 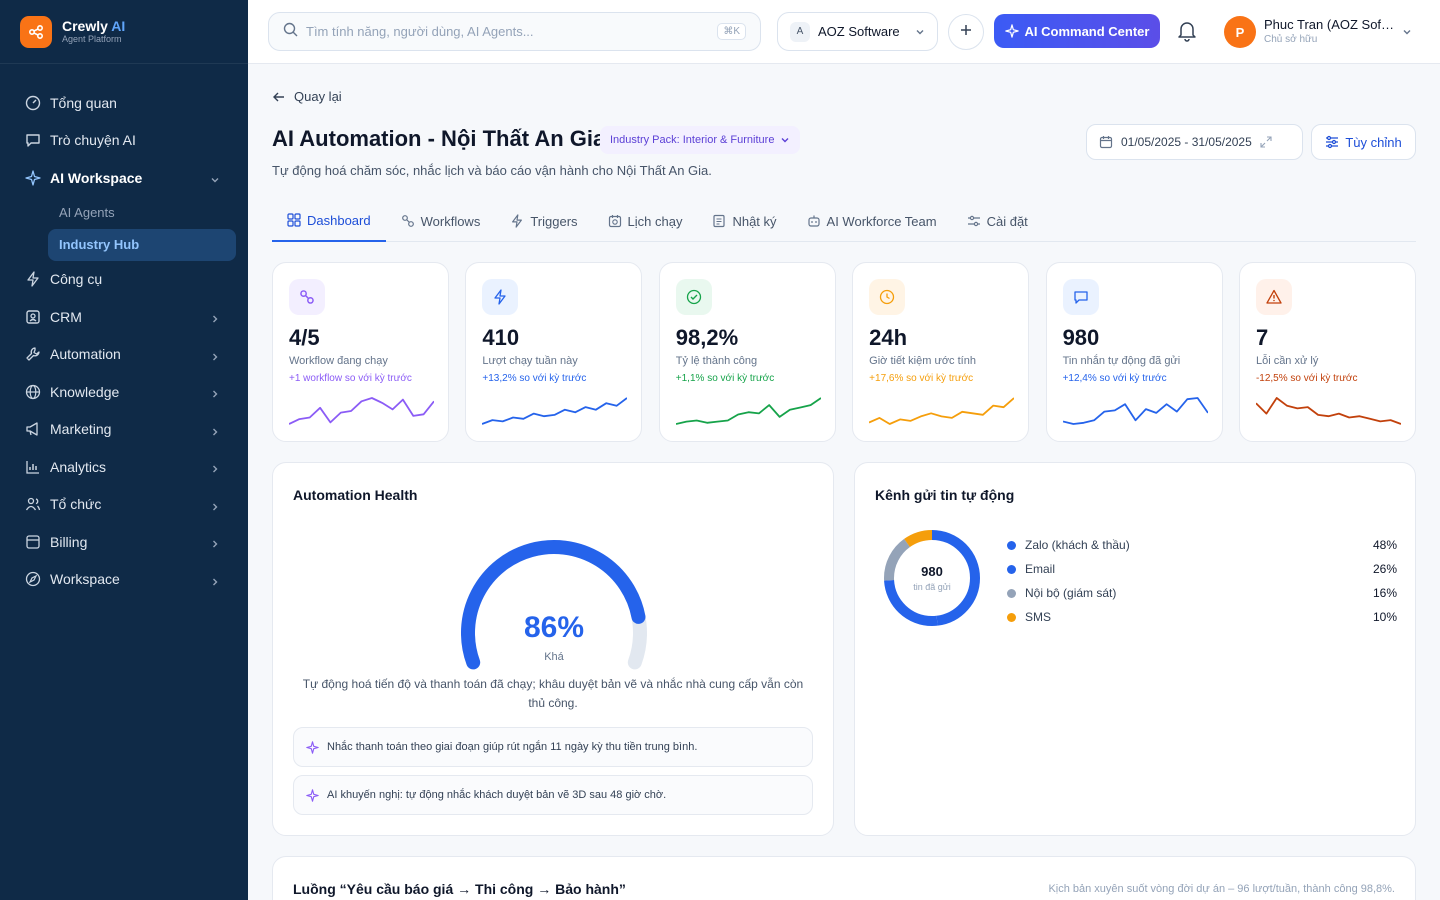 What do you see at coordinates (645, 221) in the screenshot?
I see `tab-lich-chay: Lịch chạy` at bounding box center [645, 221].